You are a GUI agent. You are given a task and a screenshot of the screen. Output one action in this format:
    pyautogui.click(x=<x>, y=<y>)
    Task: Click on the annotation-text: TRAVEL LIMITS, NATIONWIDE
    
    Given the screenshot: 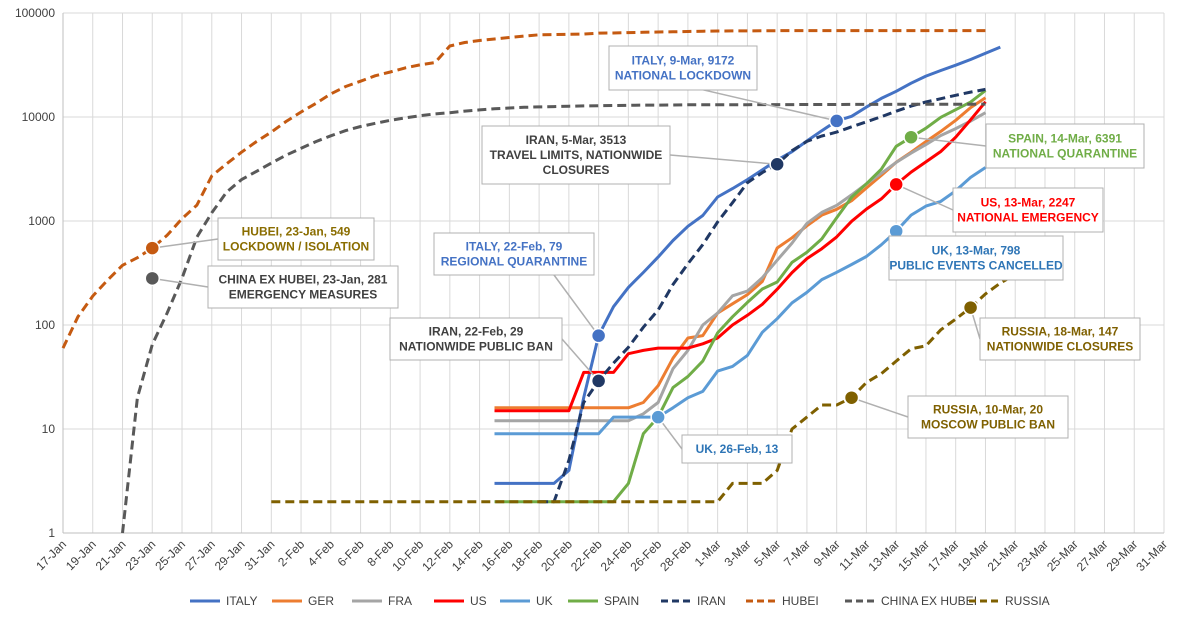 What is the action you would take?
    pyautogui.click(x=576, y=155)
    